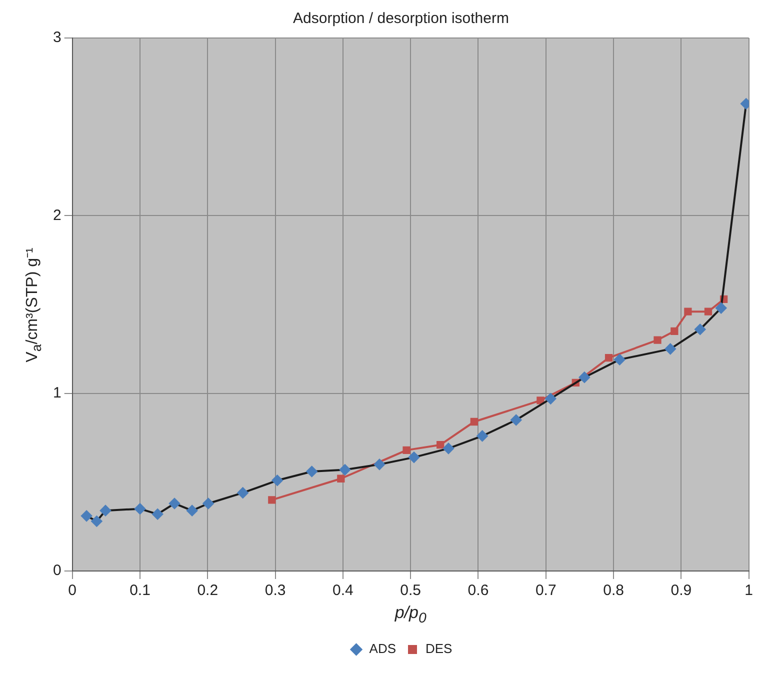 The image size is (764, 678). I want to click on x-tick-label: 0.9, so click(681, 591).